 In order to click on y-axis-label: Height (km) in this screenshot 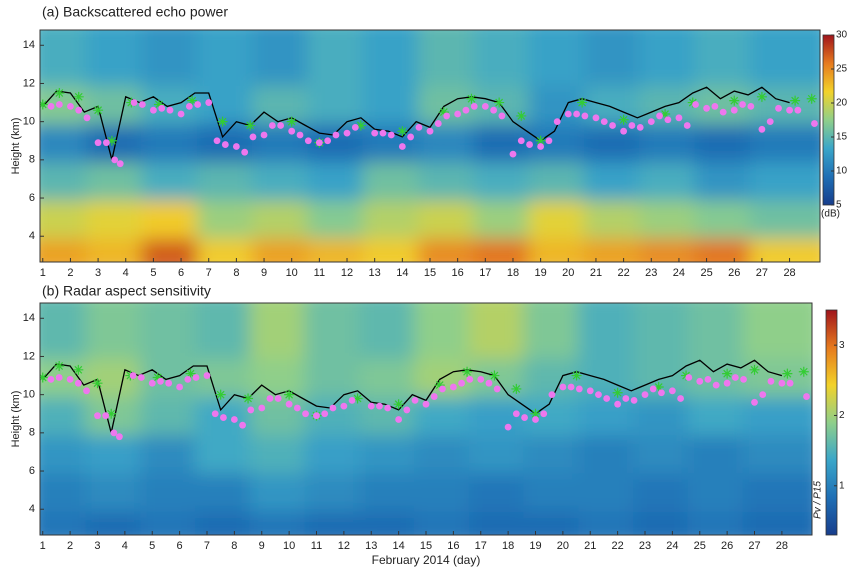, I will do `click(16, 146)`.